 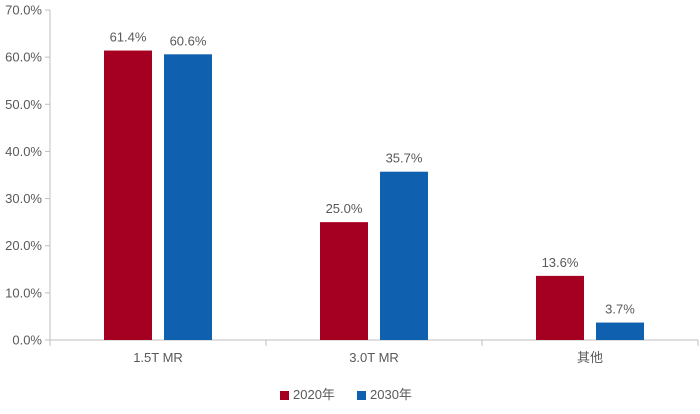 What do you see at coordinates (590, 357) in the screenshot?
I see `x-tick-label: 其他` at bounding box center [590, 357].